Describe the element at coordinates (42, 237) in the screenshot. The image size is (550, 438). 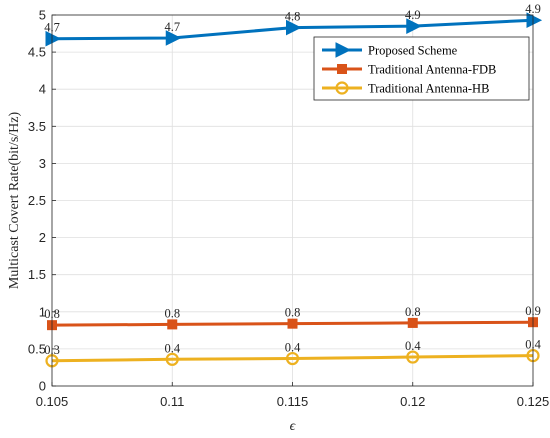
I see `y-tick-label: 2` at that location.